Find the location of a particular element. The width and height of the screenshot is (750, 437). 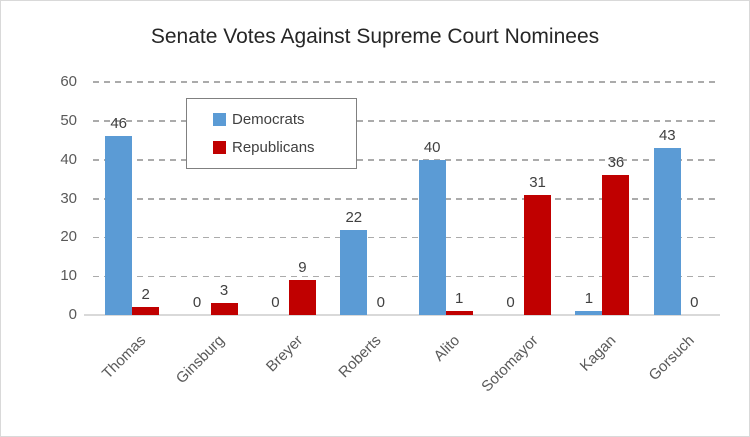

category-gorsuch: 43 0 is located at coordinates (681, 198).